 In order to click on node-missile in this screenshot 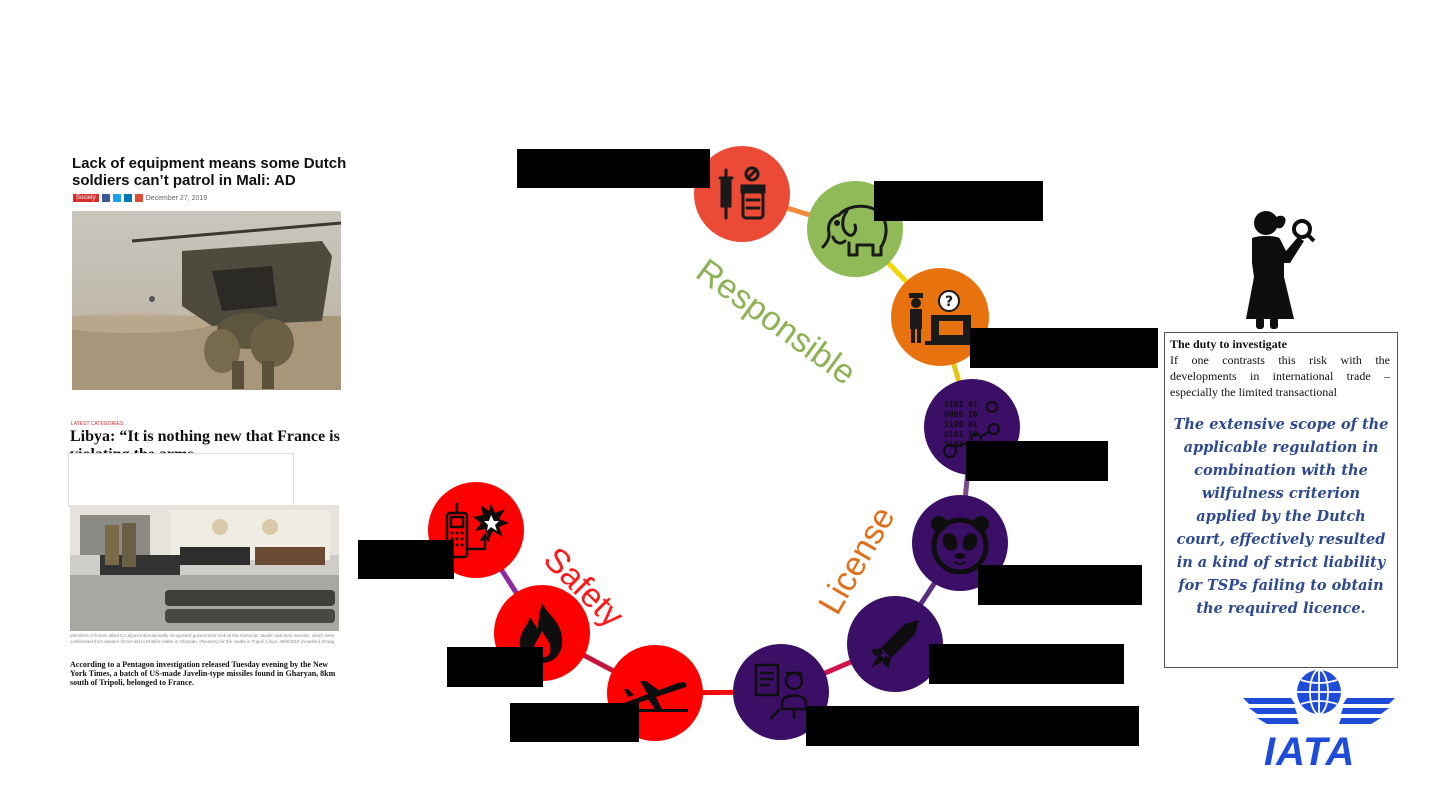, I will do `click(895, 644)`.